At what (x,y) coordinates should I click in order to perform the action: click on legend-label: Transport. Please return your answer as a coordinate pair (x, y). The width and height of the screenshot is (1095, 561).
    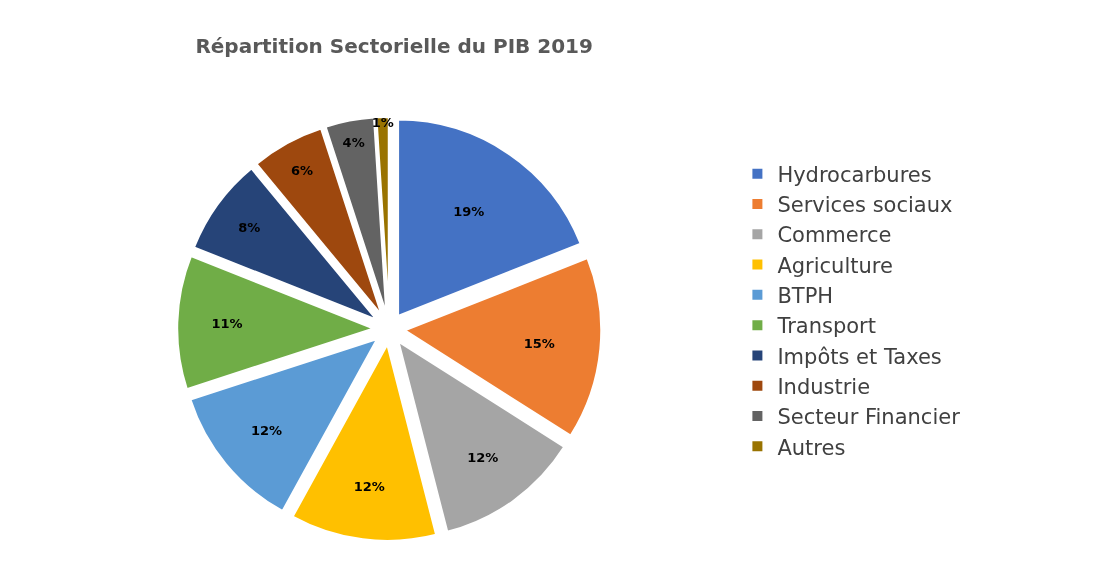
    Looking at the image, I should click on (826, 326).